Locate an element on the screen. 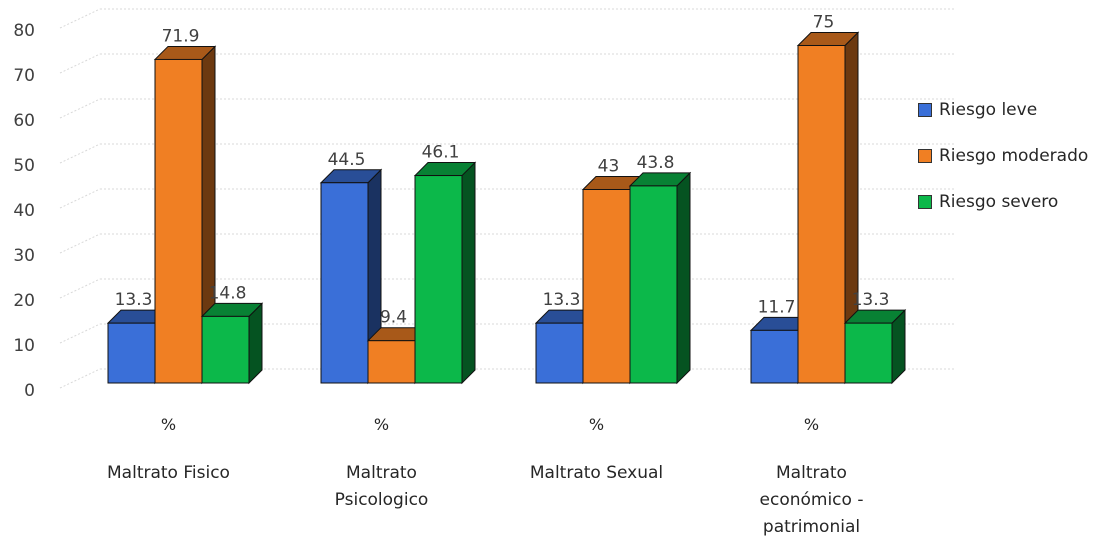 This screenshot has height=542, width=1113. legend-item: Riesgo leve is located at coordinates (1003, 110).